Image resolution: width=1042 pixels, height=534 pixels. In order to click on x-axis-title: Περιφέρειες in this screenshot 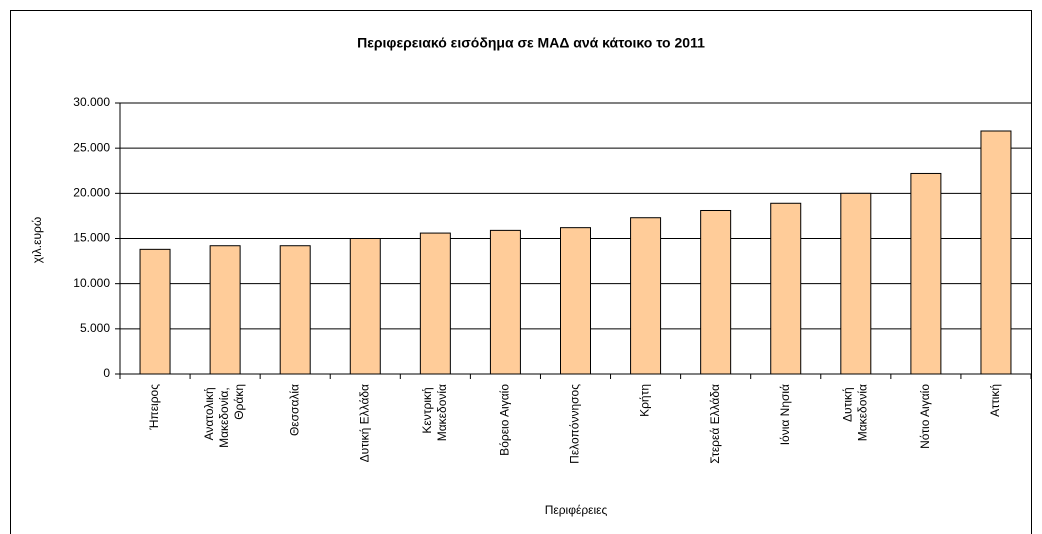, I will do `click(576, 510)`.